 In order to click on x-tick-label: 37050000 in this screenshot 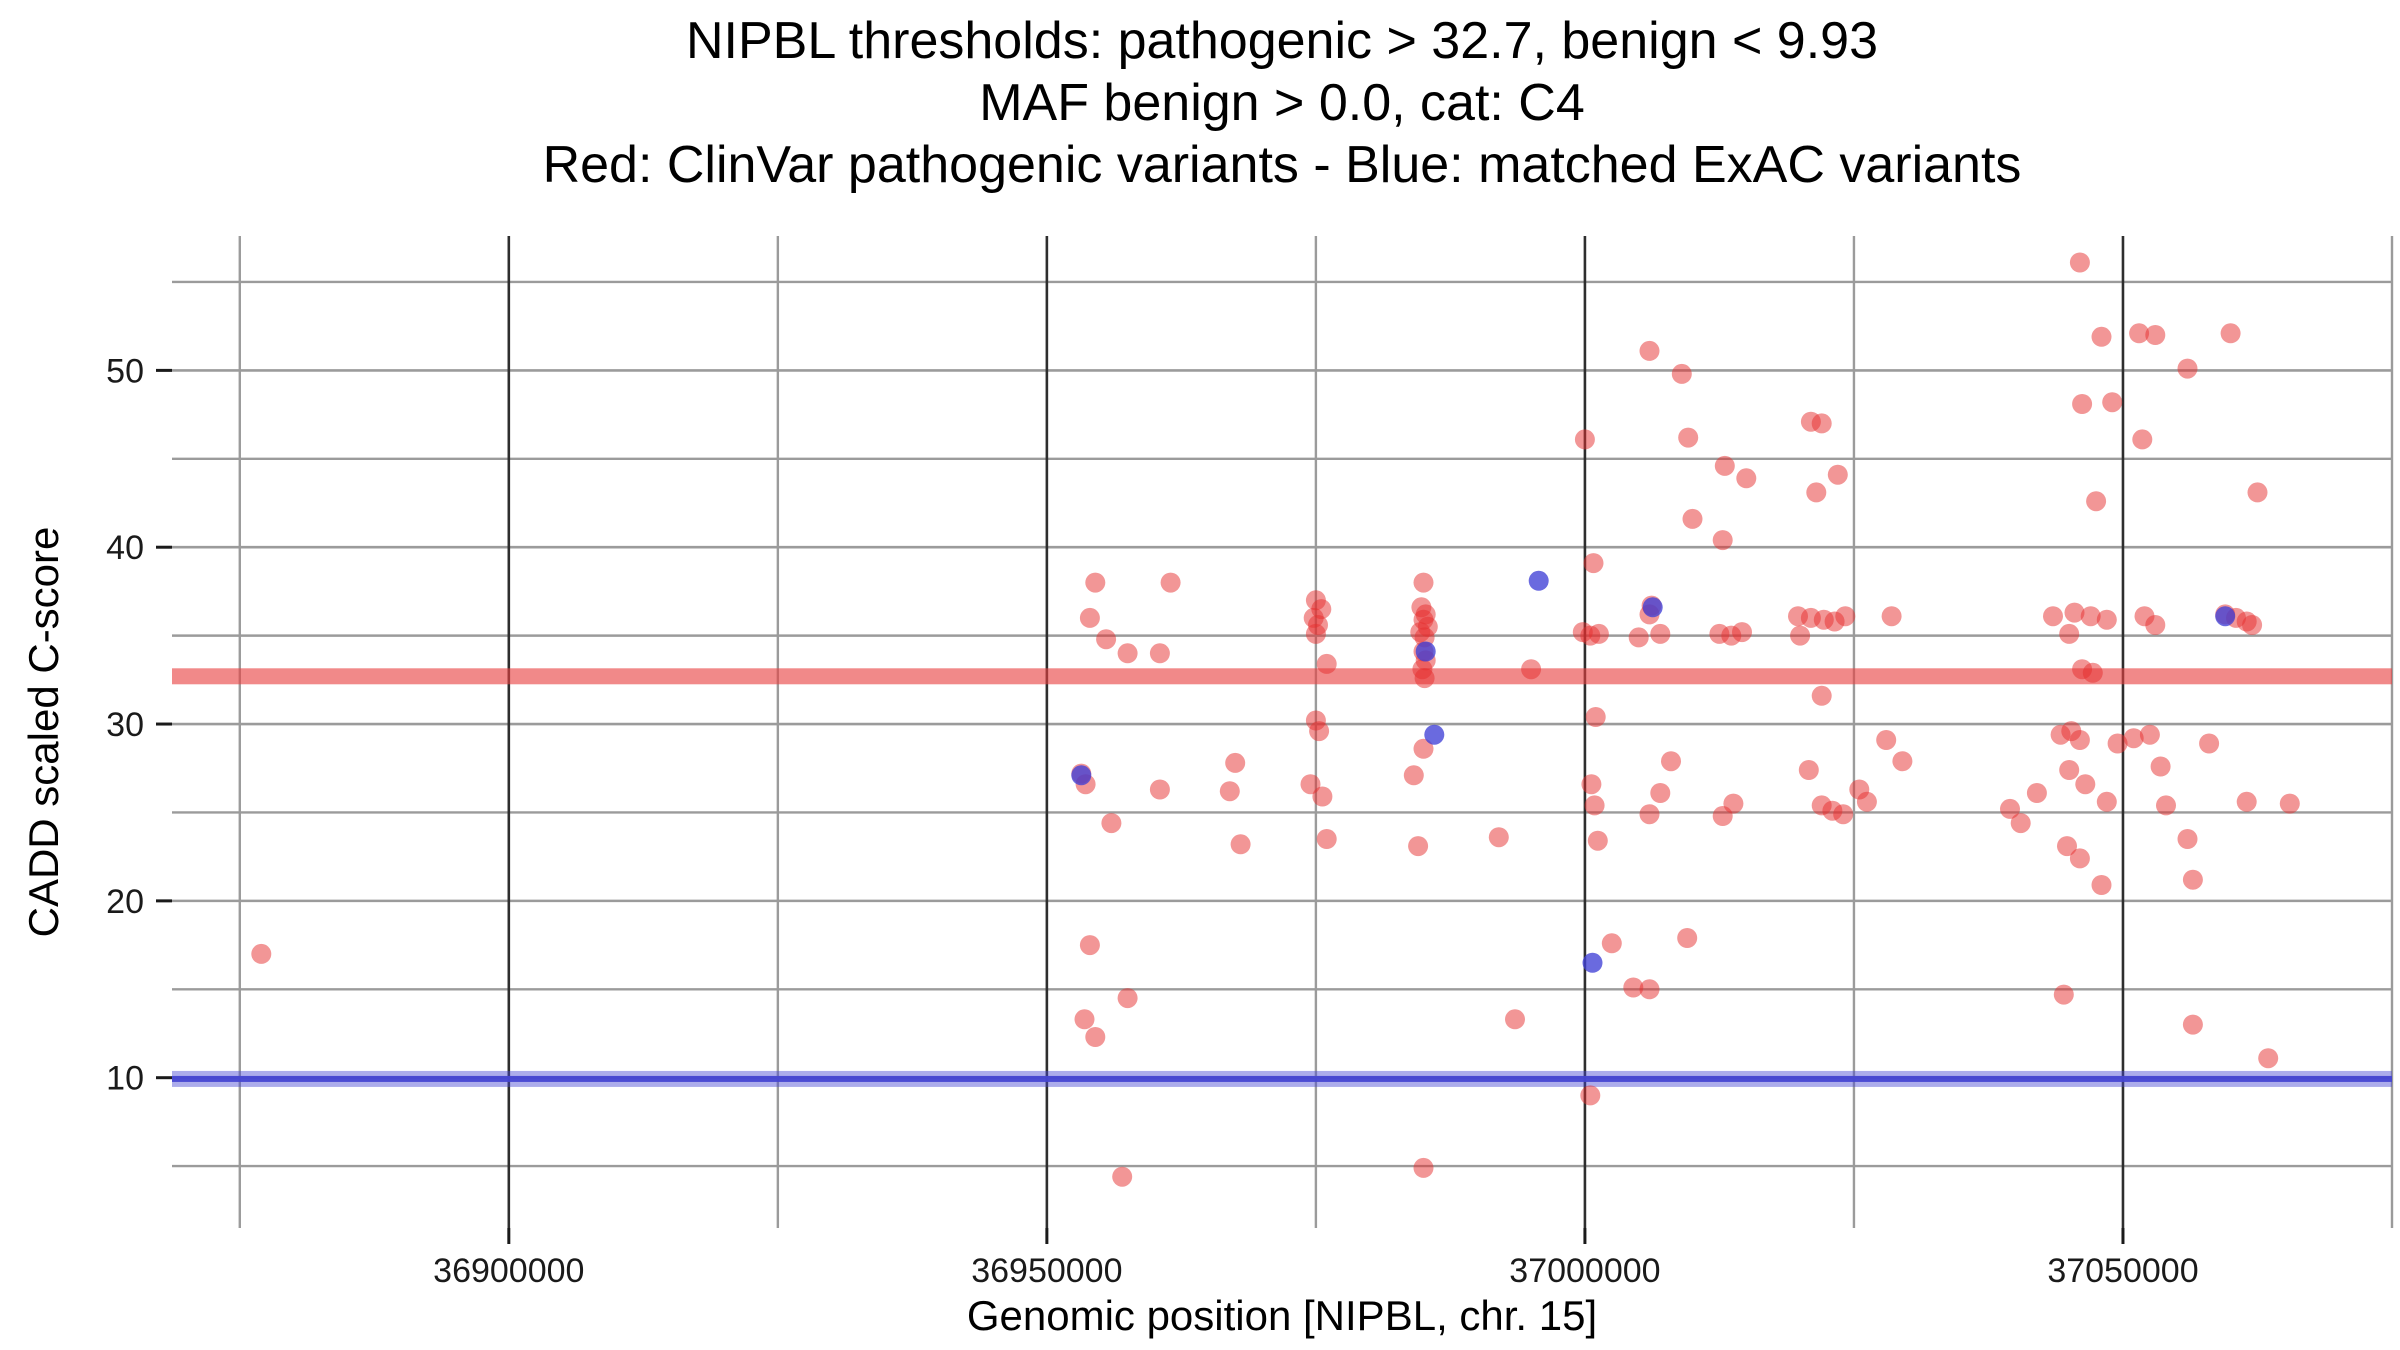, I will do `click(2122, 1271)`.